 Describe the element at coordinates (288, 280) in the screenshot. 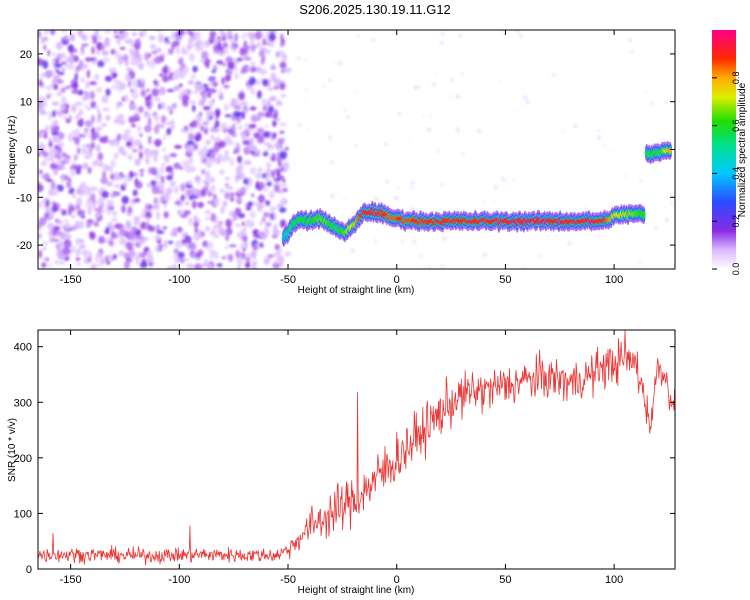

I see `x-tick-label: -50` at that location.